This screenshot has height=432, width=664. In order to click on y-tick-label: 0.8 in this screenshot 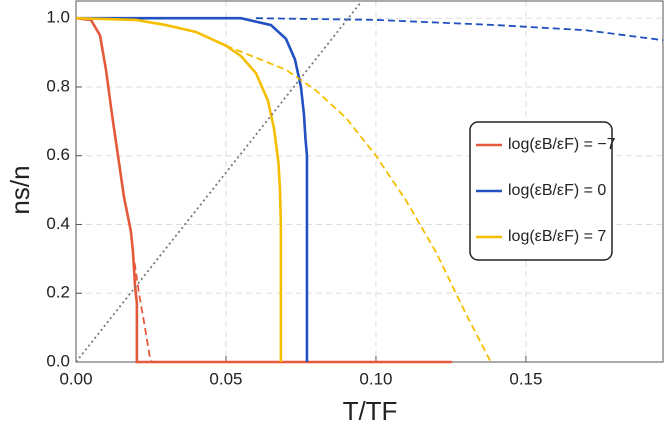, I will do `click(58, 85)`.